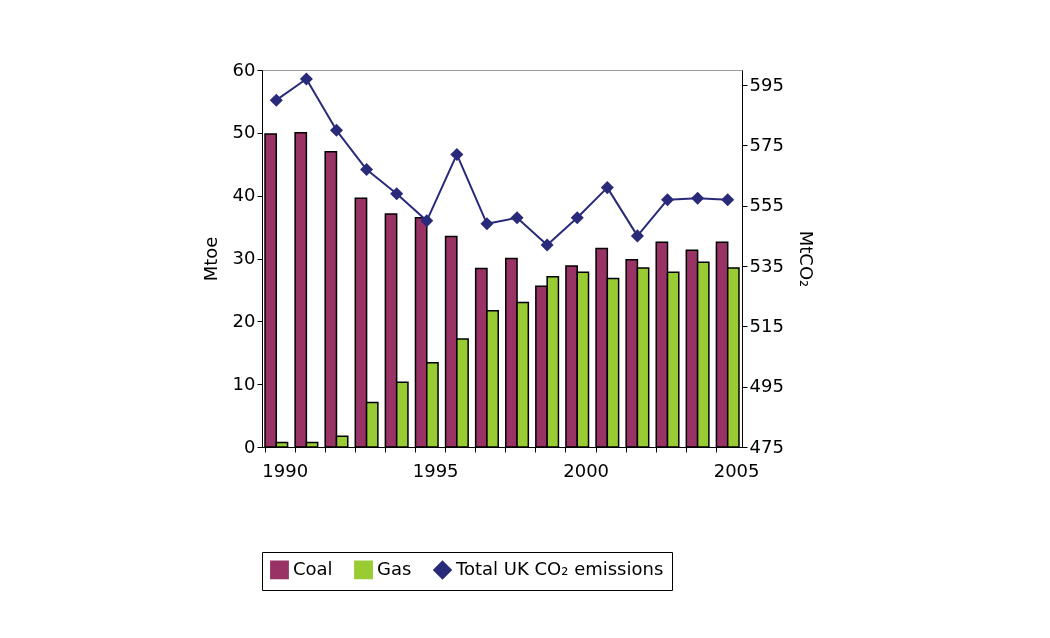  Describe the element at coordinates (244, 132) in the screenshot. I see `y-tick-label: 50` at that location.